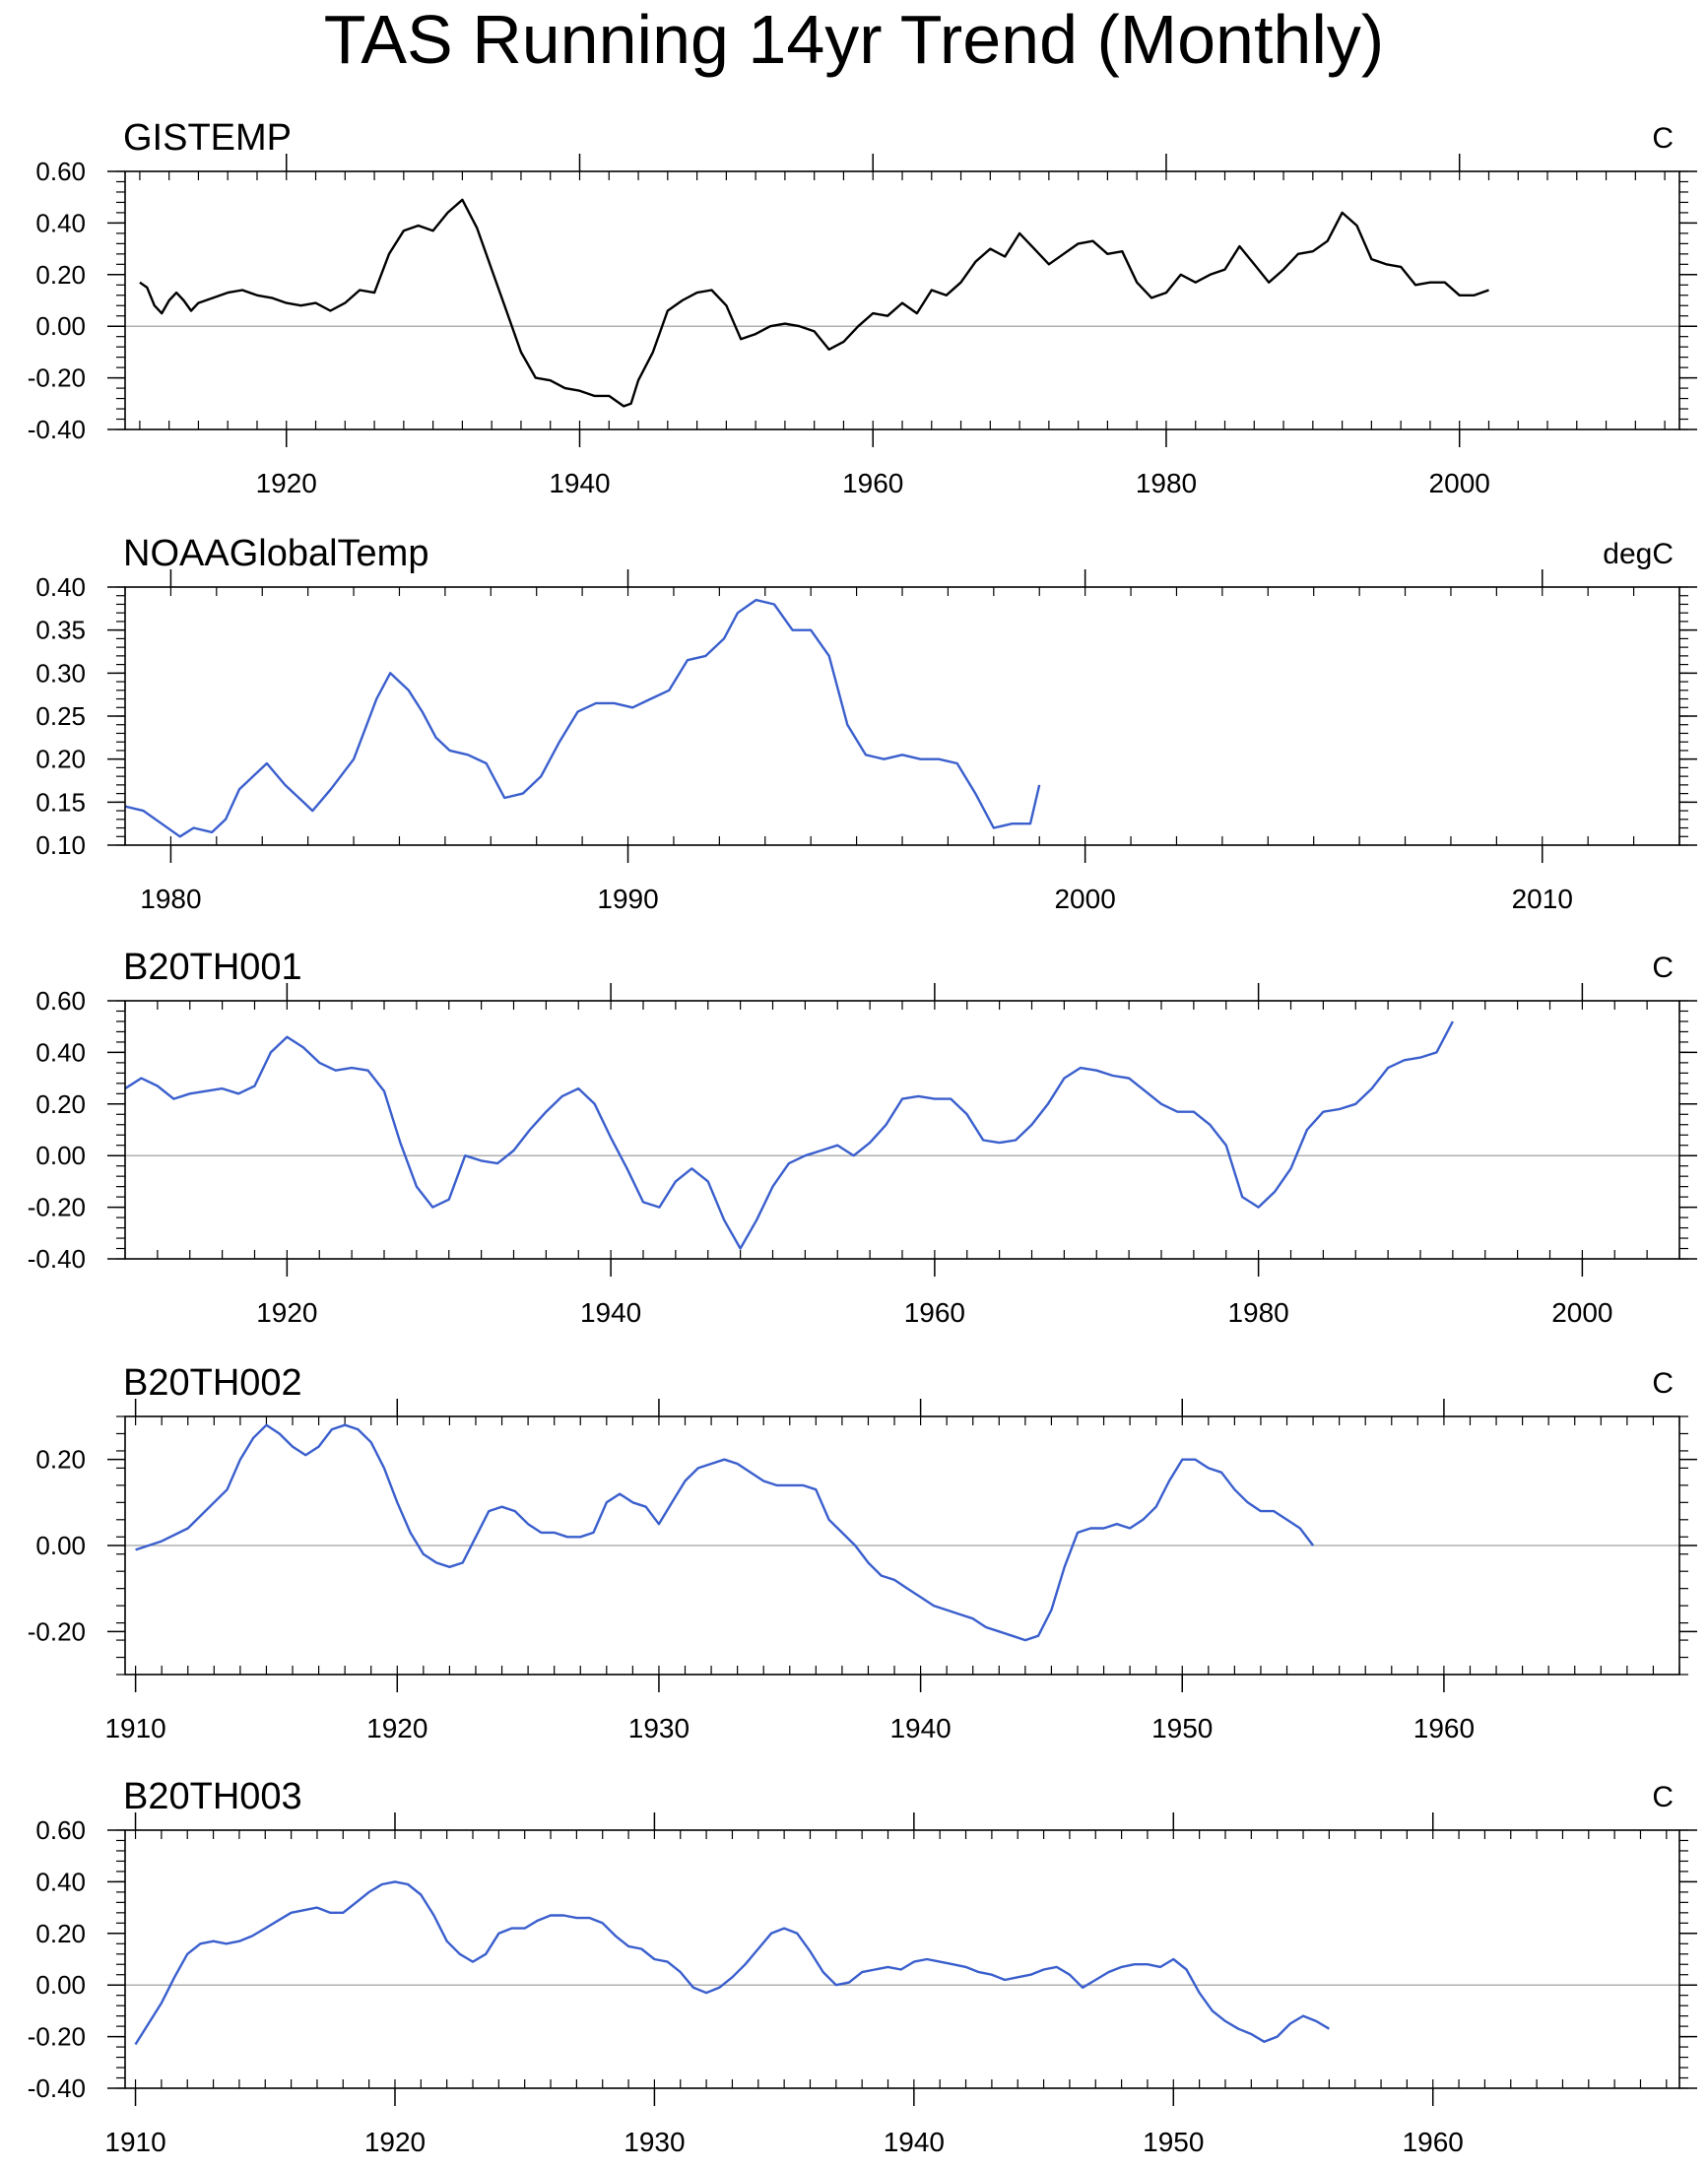 The image size is (1708, 2170). Describe the element at coordinates (207, 138) in the screenshot. I see `panel-1-title: GISTEMP` at that location.